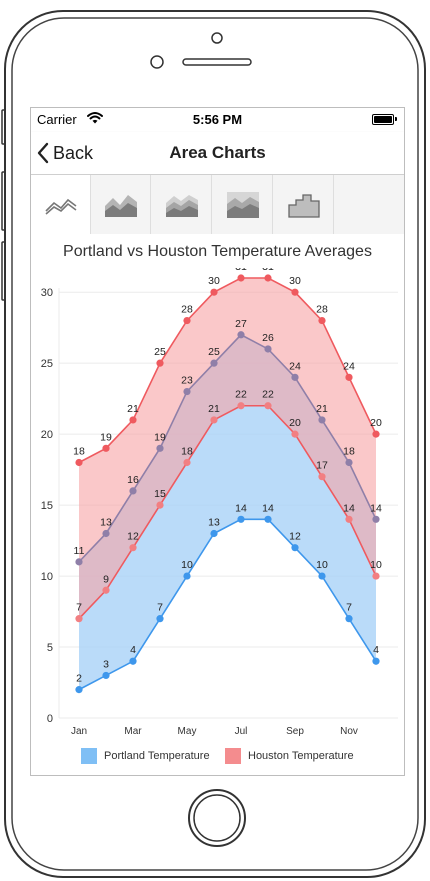 The image size is (430, 881). I want to click on tab-area, so click(121, 204).